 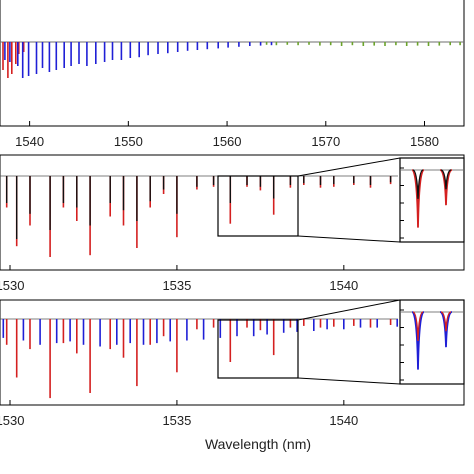 I want to click on middle-zoom-connector-bottom, so click(x=349, y=239).